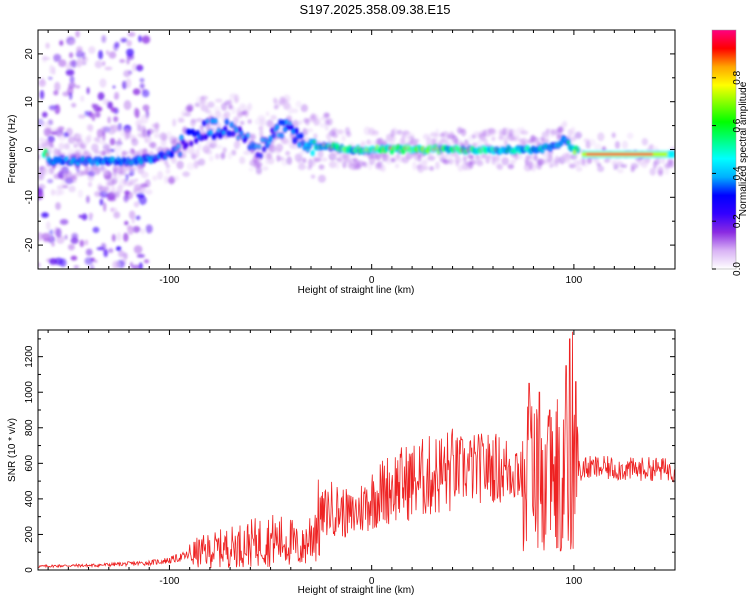 Image resolution: width=750 pixels, height=600 pixels. What do you see at coordinates (29, 570) in the screenshot?
I see `snr-ytick-label: 0` at bounding box center [29, 570].